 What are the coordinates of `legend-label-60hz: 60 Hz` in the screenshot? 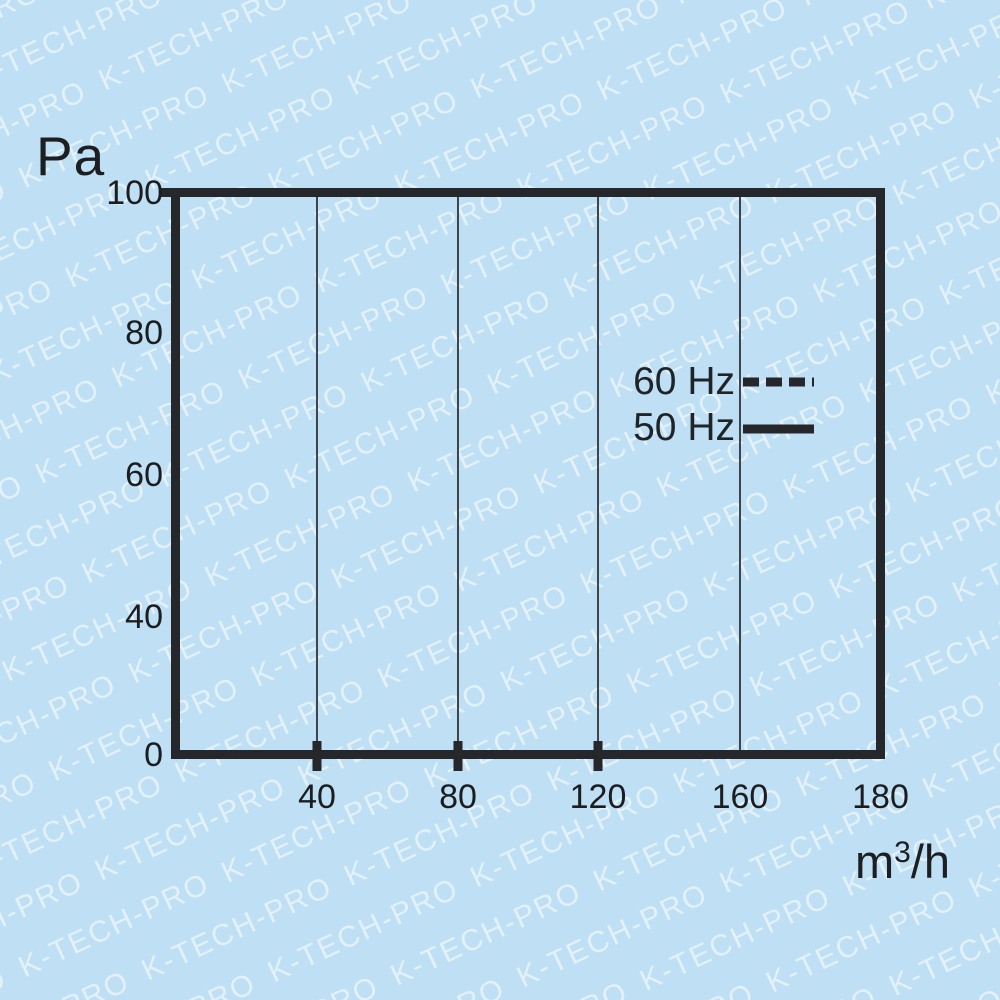 It's located at (684, 381).